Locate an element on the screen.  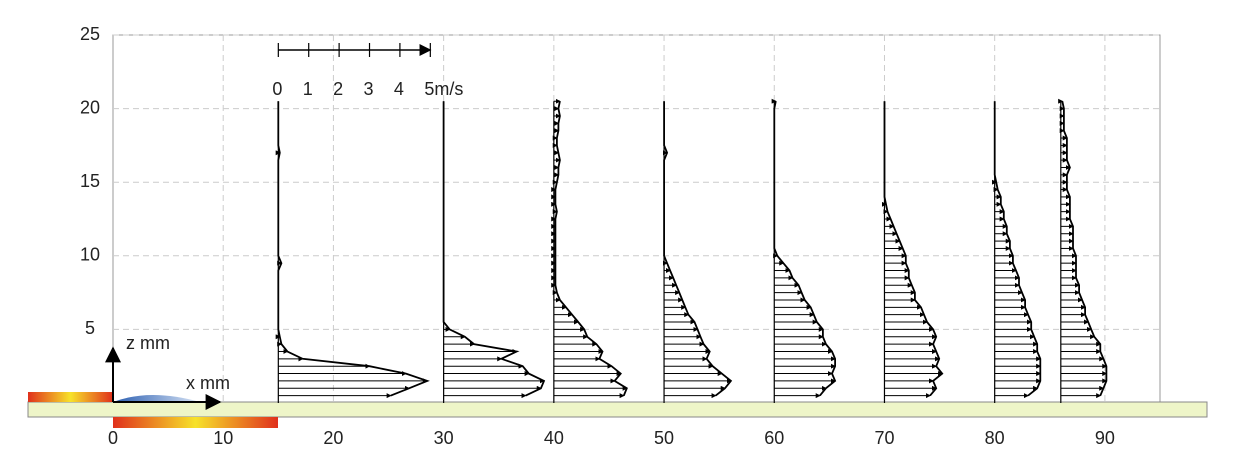
scale-label: 4 is located at coordinates (399, 89).